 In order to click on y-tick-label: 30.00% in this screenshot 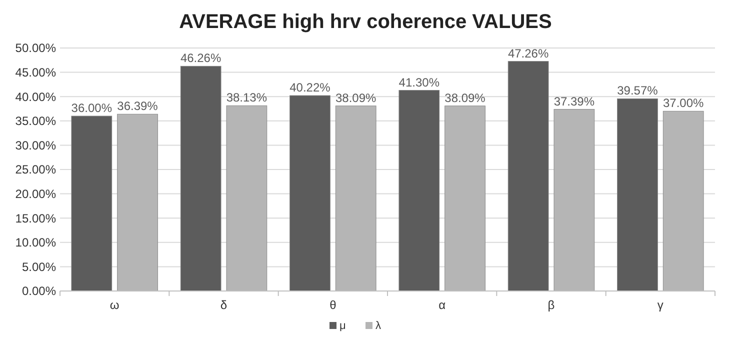, I will do `click(35, 145)`.